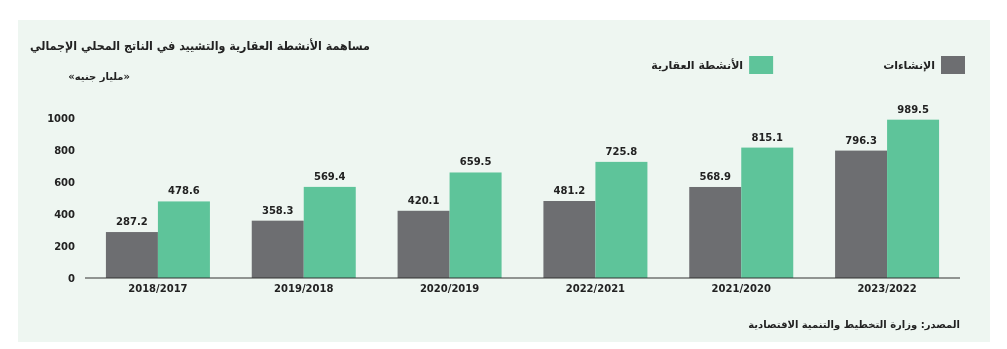  I want to click on y-tick-label: 400, so click(65, 214).